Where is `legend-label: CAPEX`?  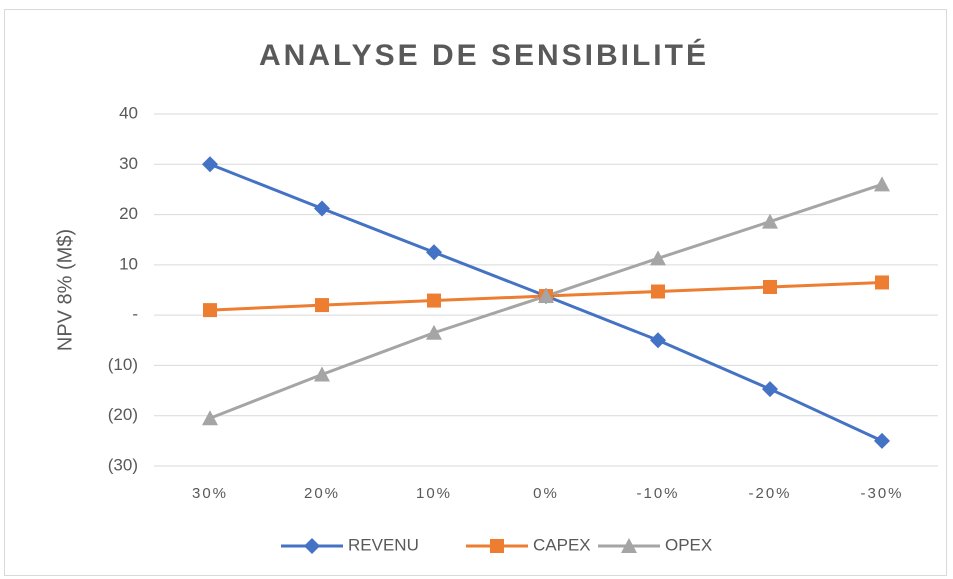
legend-label: CAPEX is located at coordinates (562, 544).